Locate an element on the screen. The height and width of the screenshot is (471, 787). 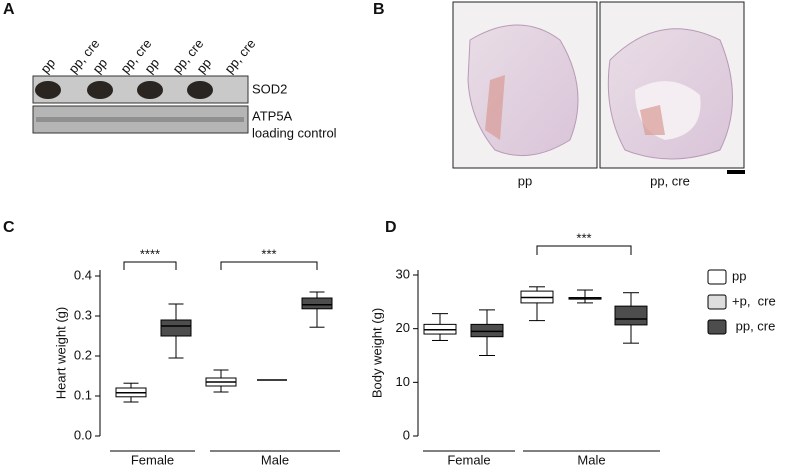
image-caption: pp is located at coordinates (525, 180).